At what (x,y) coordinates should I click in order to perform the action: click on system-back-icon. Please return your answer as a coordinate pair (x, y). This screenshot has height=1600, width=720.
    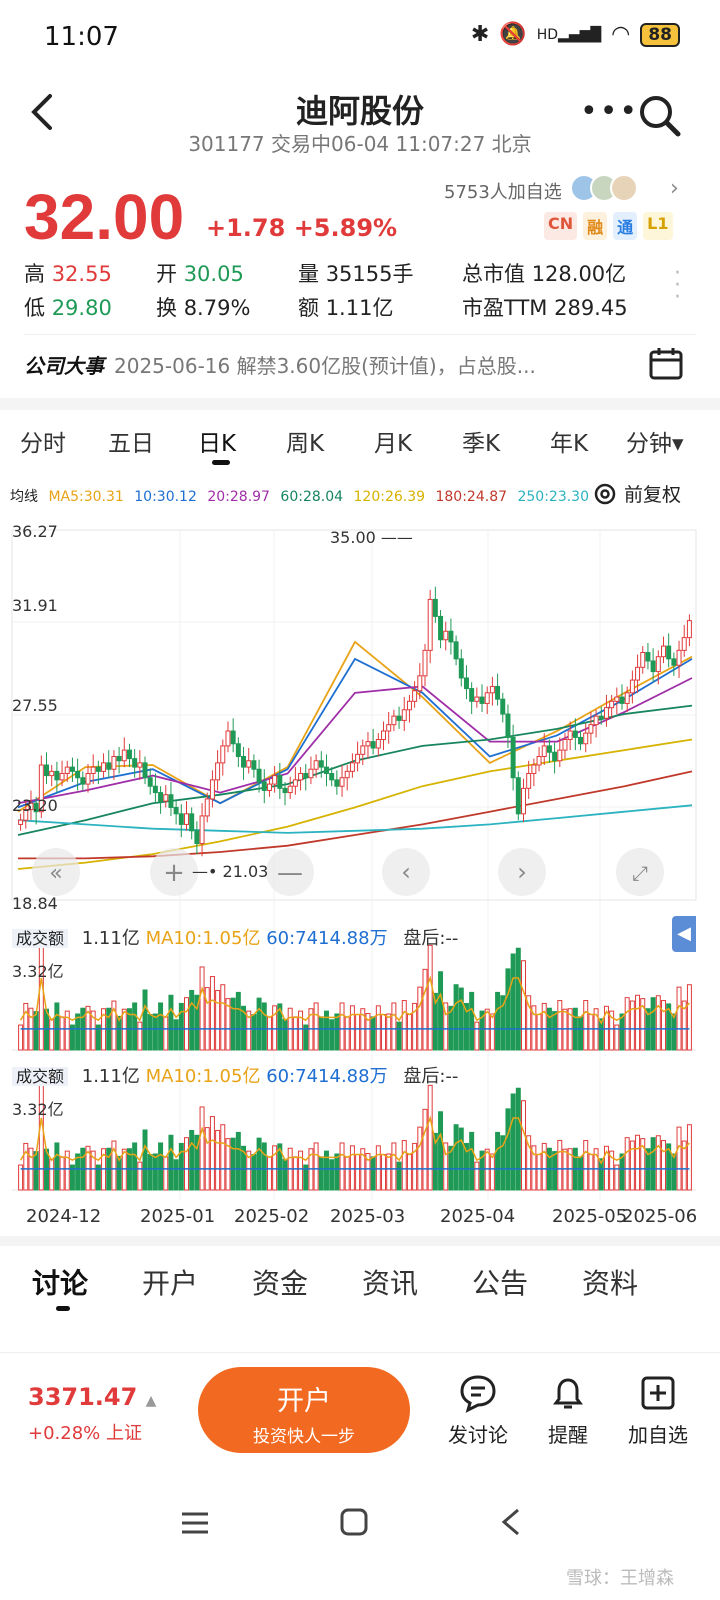
    Looking at the image, I should click on (511, 1522).